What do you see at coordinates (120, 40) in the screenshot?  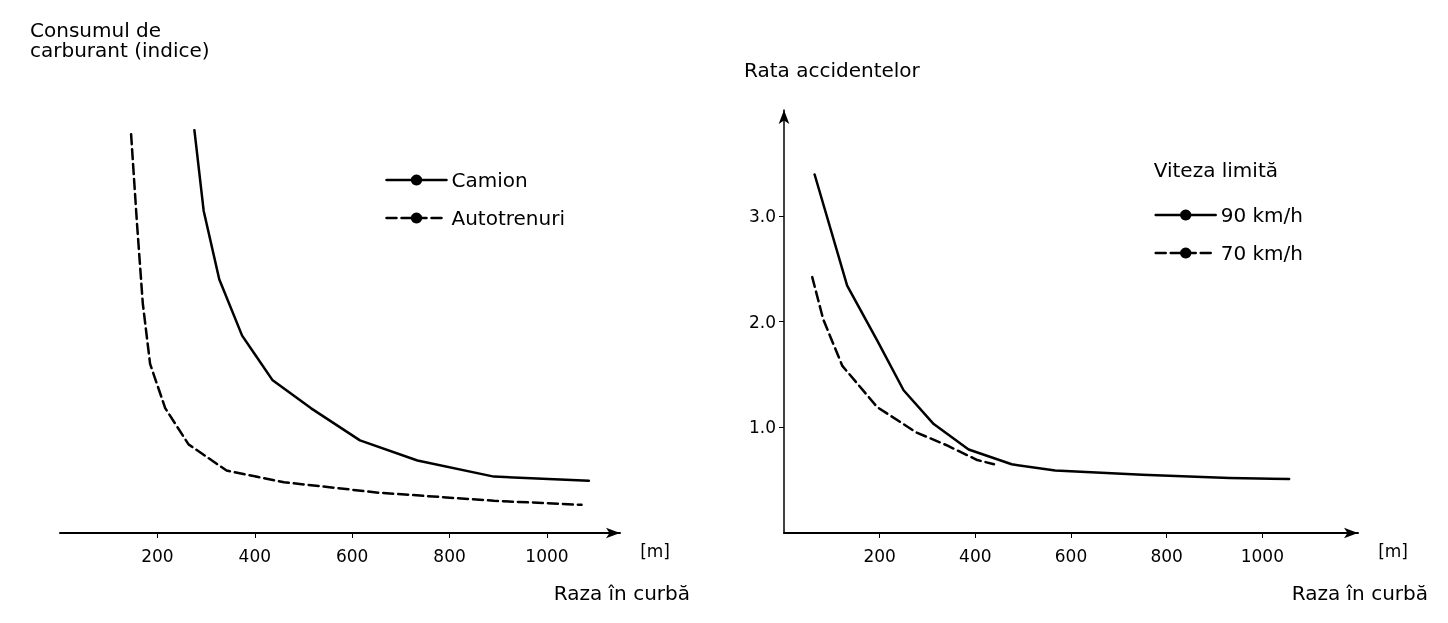 I see `y-axis-title: Consumul de carburant (indice)` at bounding box center [120, 40].